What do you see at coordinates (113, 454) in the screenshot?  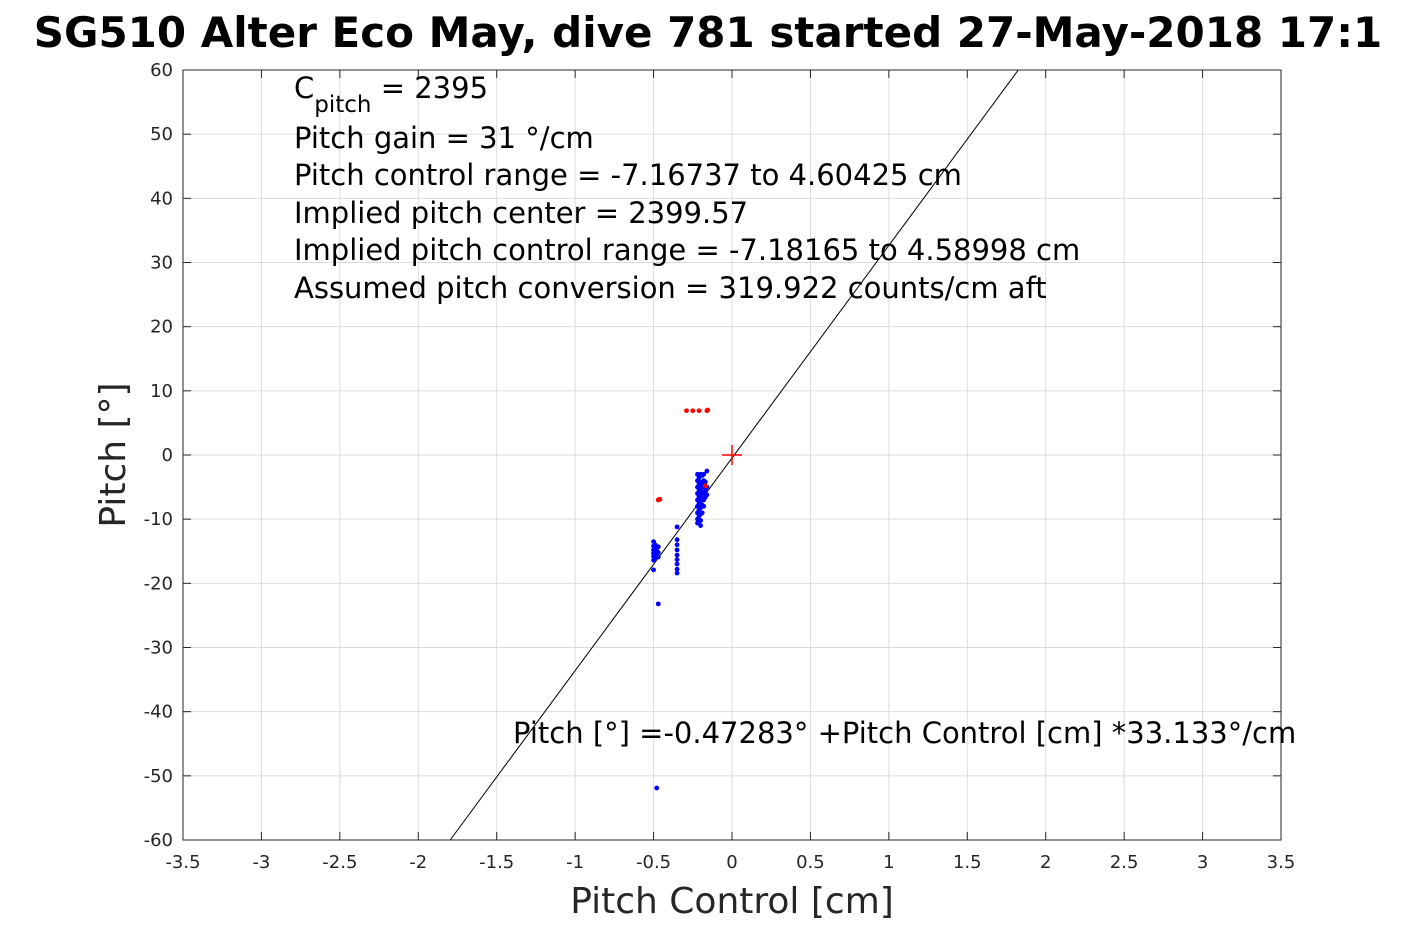 I see `y-axis-label: Pitch [°]` at bounding box center [113, 454].